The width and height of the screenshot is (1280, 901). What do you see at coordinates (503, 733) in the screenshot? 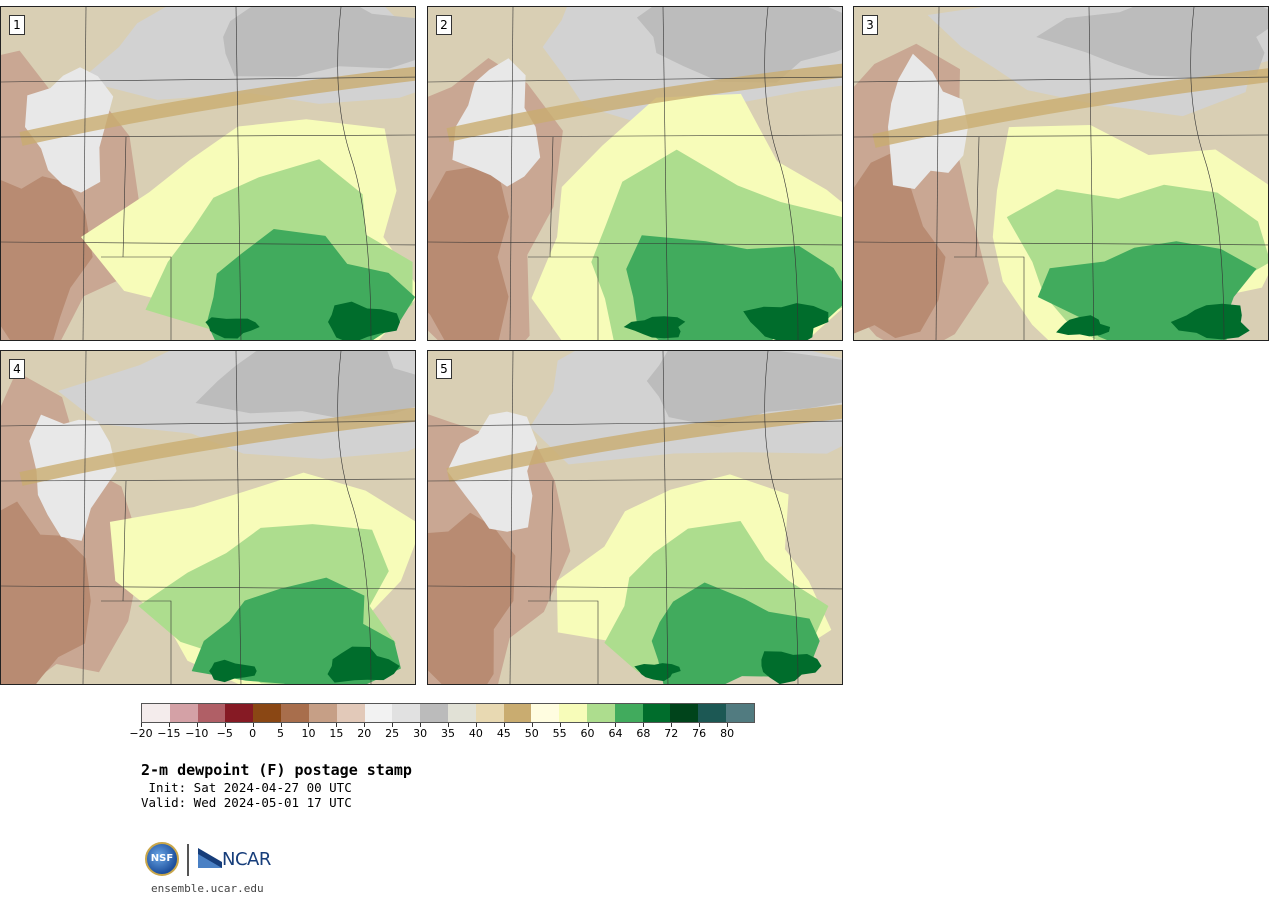
I see `colorbar-tick-label: 45` at bounding box center [503, 733].